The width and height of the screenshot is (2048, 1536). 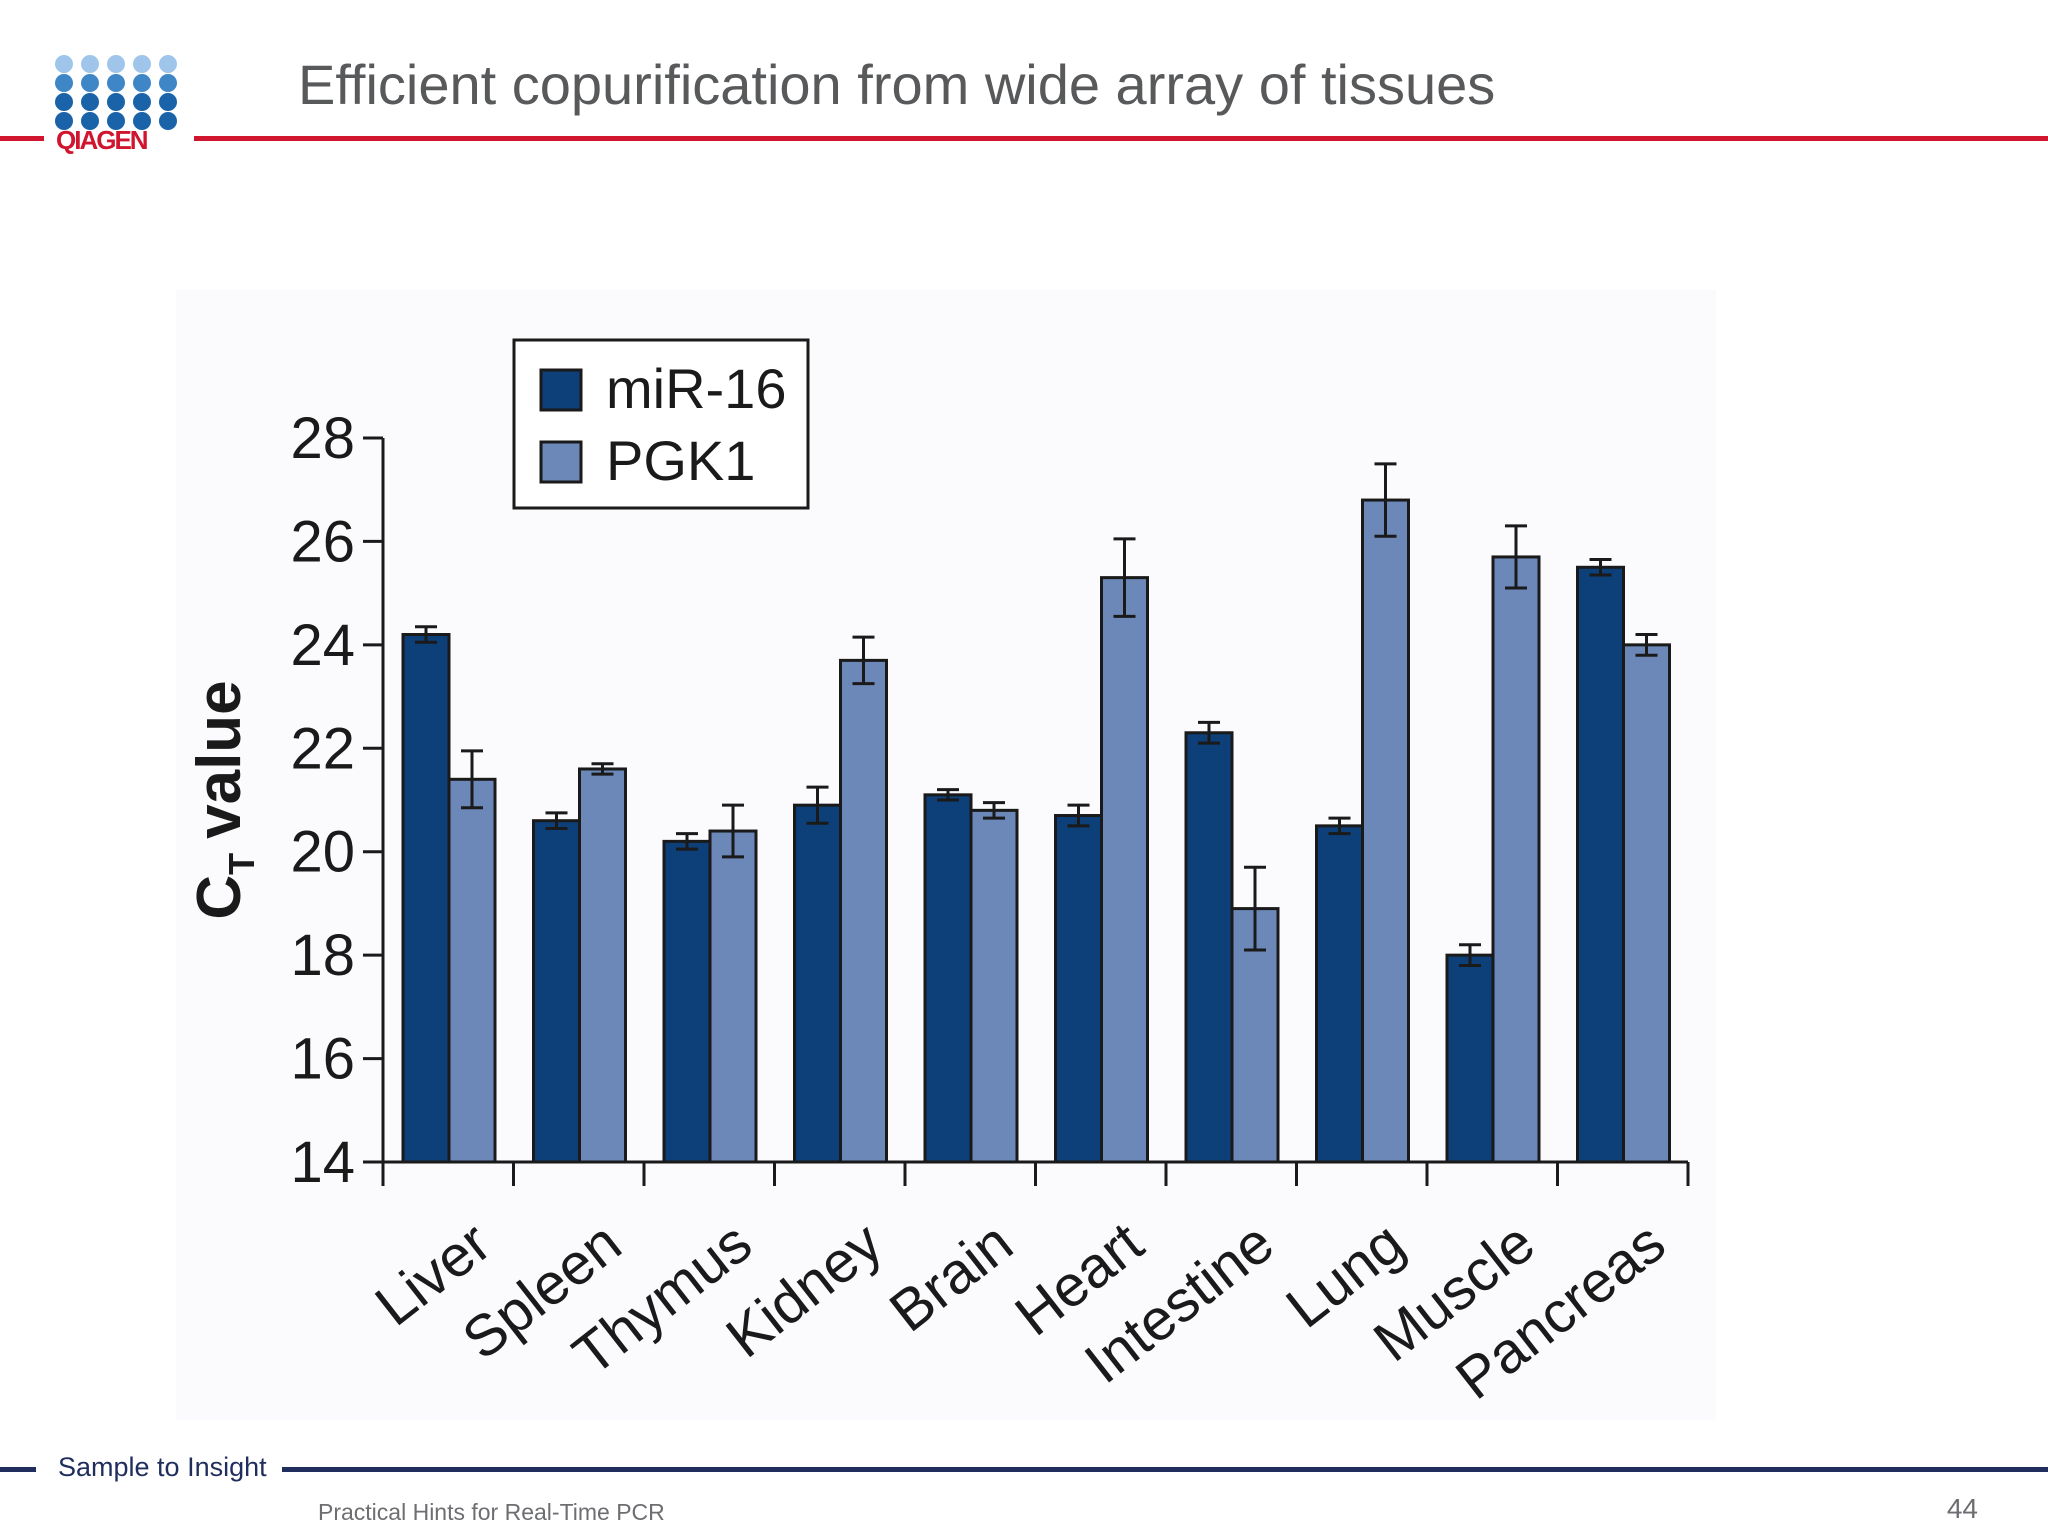 What do you see at coordinates (1646, 903) in the screenshot?
I see `bar-pgk1-pancreas` at bounding box center [1646, 903].